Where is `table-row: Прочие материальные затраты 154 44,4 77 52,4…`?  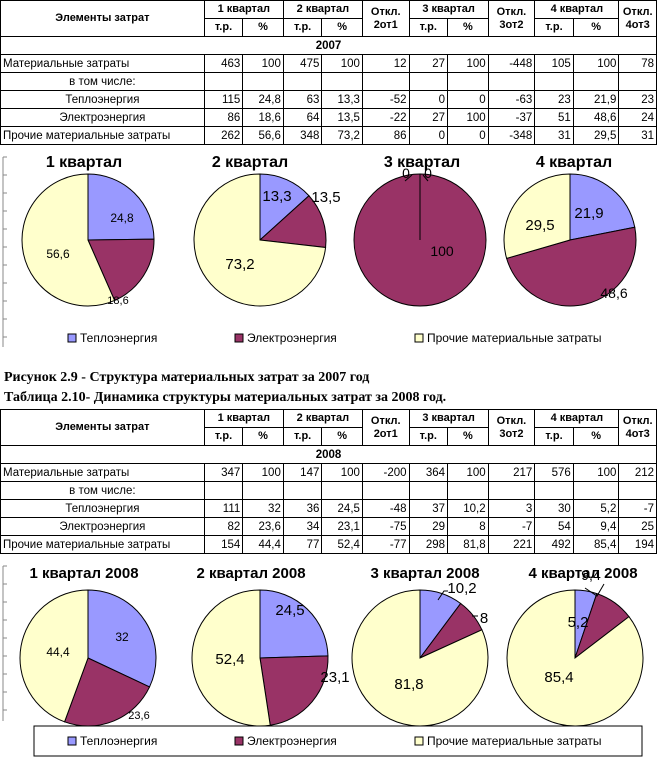 table-row: Прочие материальные затраты 154 44,4 77 52,4… is located at coordinates (328, 544).